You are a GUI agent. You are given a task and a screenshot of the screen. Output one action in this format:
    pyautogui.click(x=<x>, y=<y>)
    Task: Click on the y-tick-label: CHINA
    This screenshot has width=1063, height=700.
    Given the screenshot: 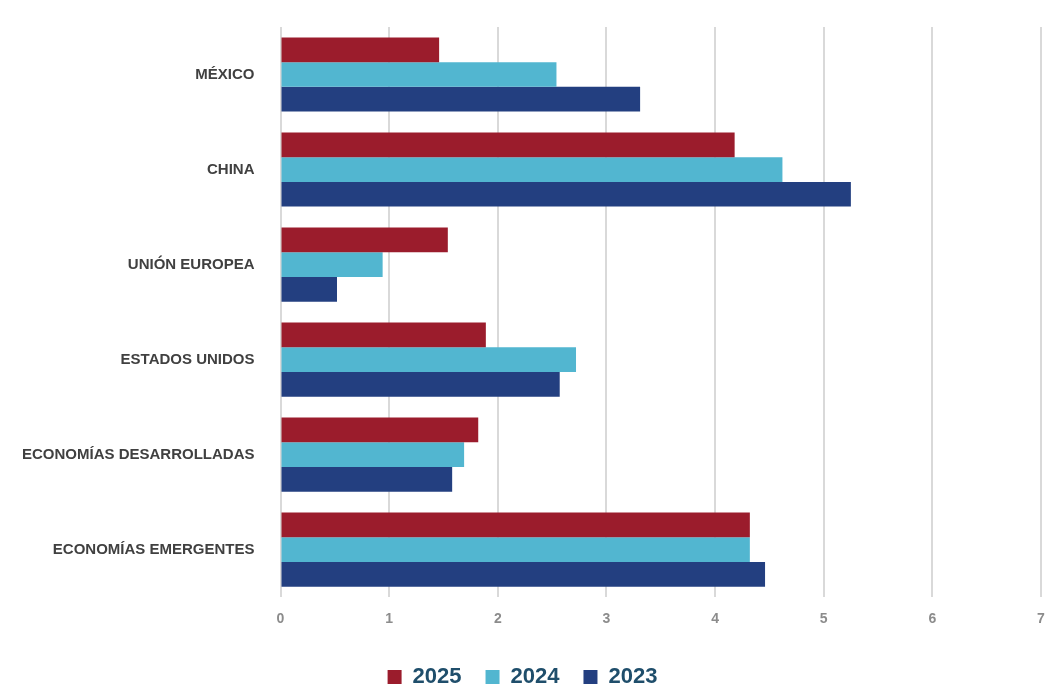 What is the action you would take?
    pyautogui.click(x=231, y=168)
    